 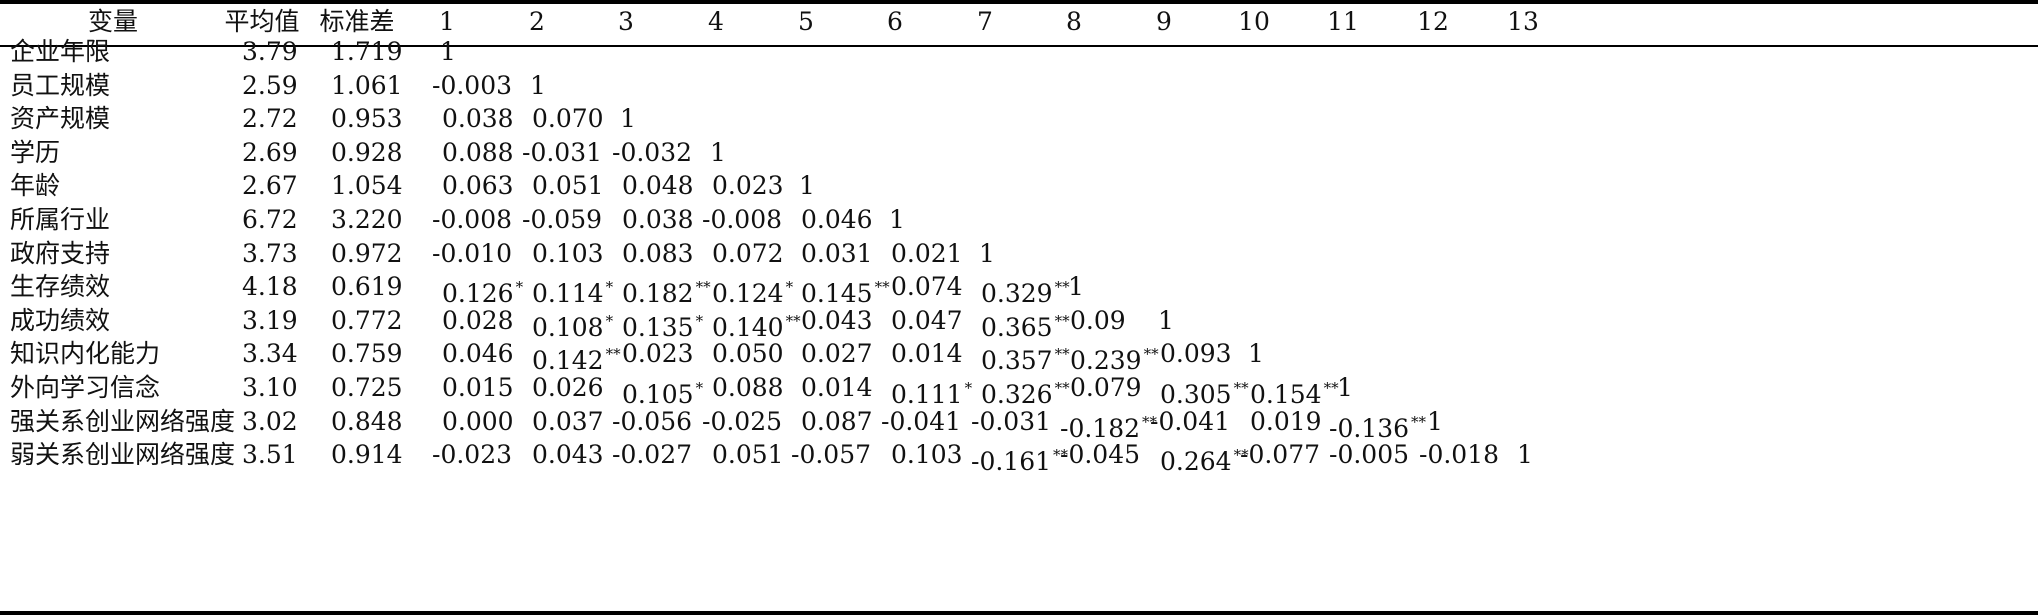 I want to click on mean-value: 2.72, so click(x=270, y=118).